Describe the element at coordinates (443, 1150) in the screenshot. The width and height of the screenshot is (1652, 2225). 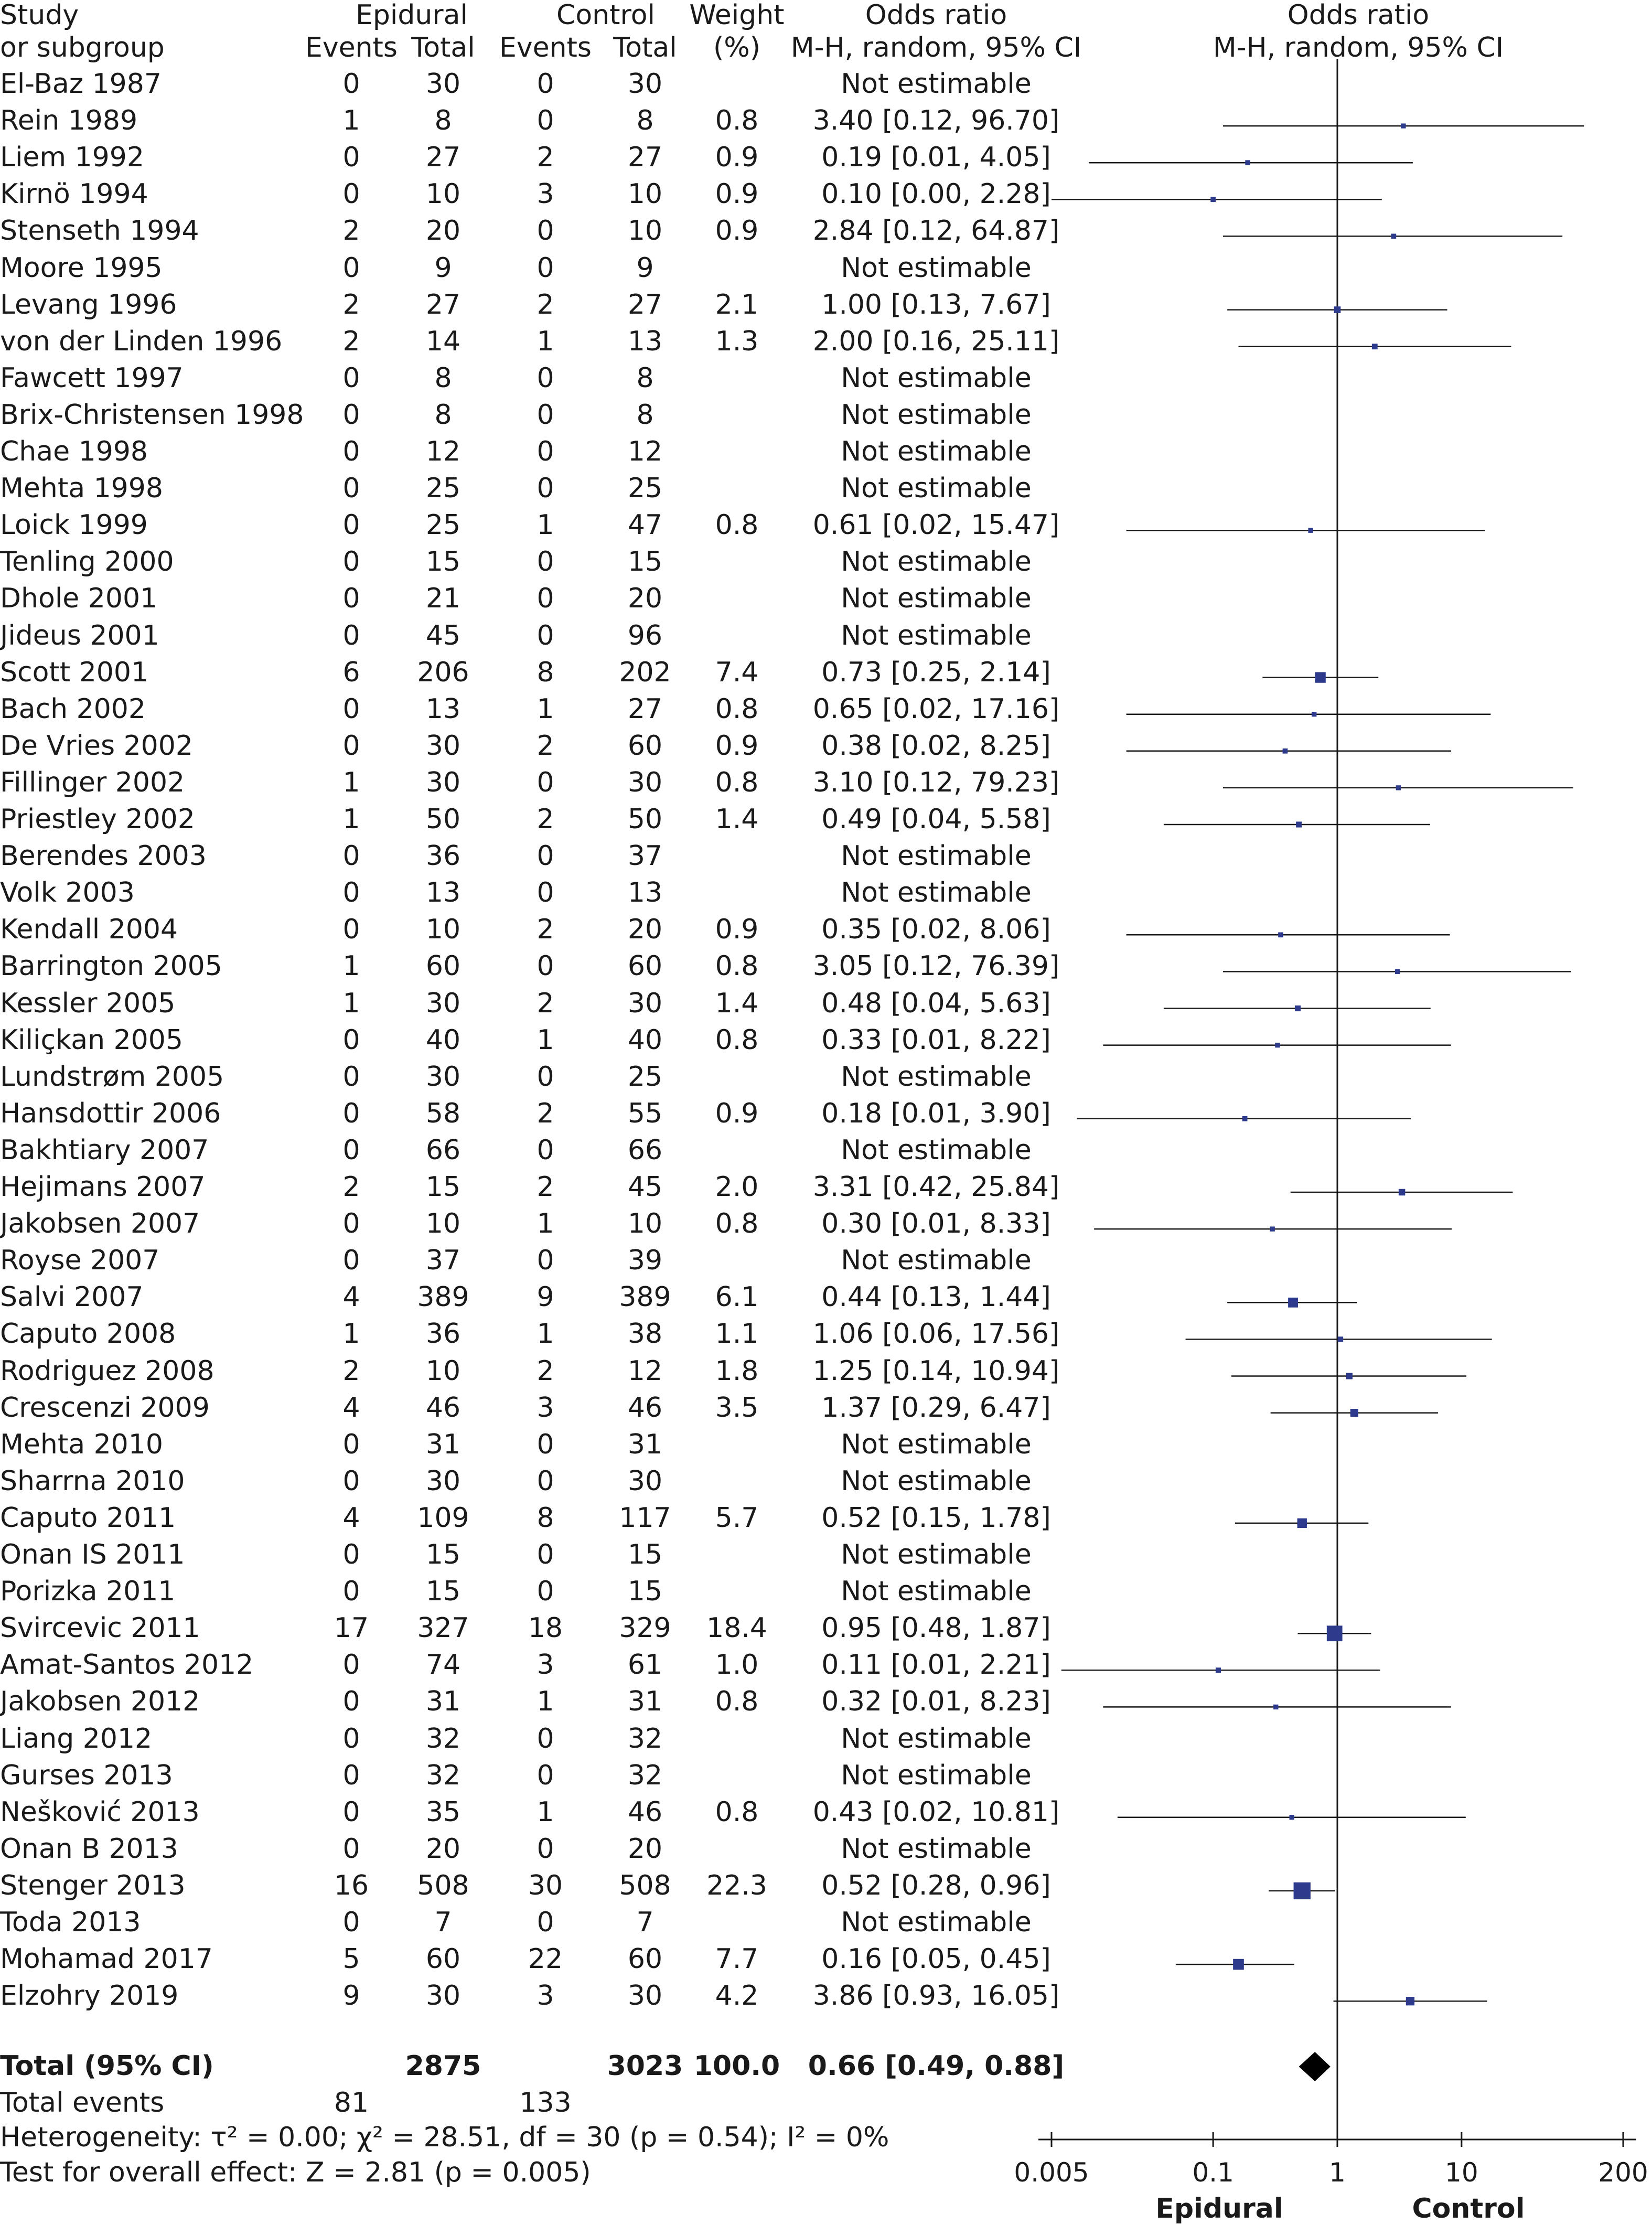
I see `epidural-total: 66` at that location.